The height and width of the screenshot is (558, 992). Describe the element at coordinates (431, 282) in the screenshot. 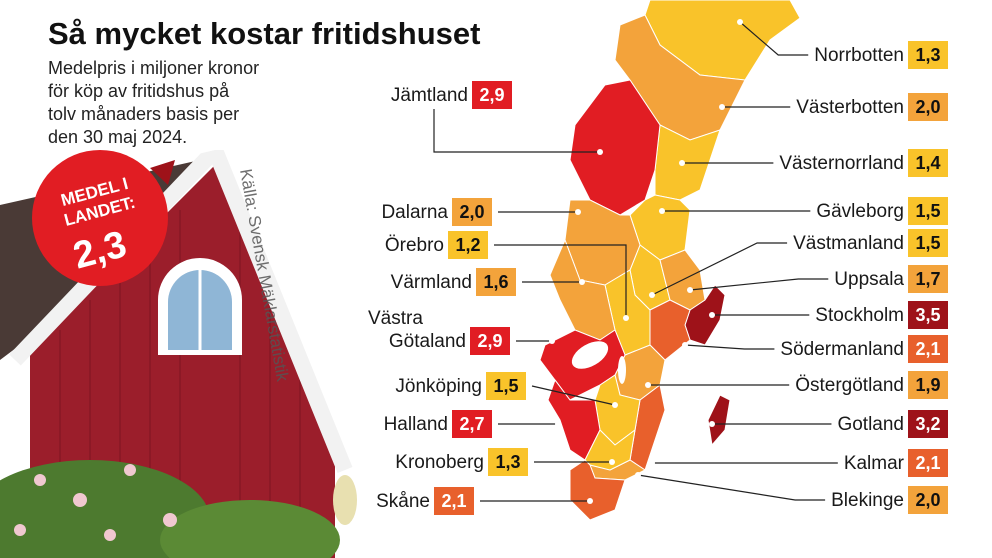

I see `region-name: Värmland` at that location.